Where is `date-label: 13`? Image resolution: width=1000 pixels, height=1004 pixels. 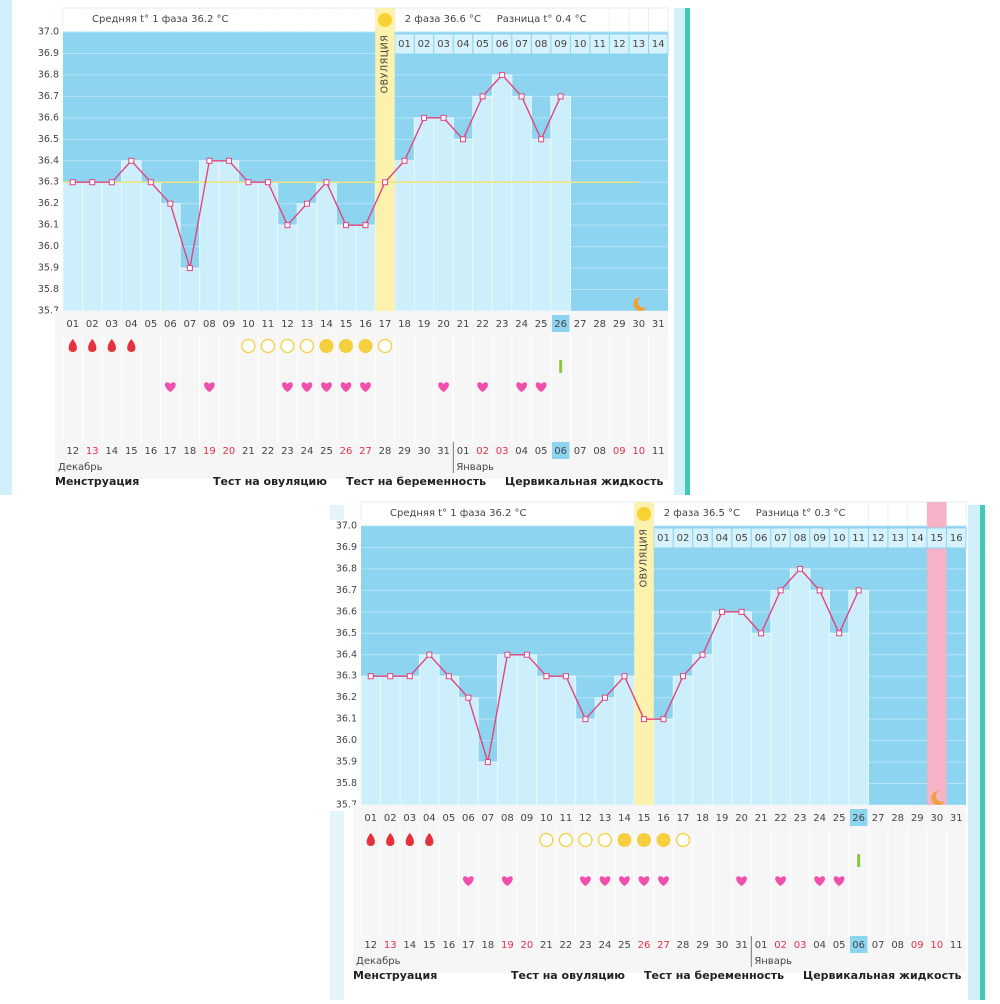 date-label: 13 is located at coordinates (390, 945).